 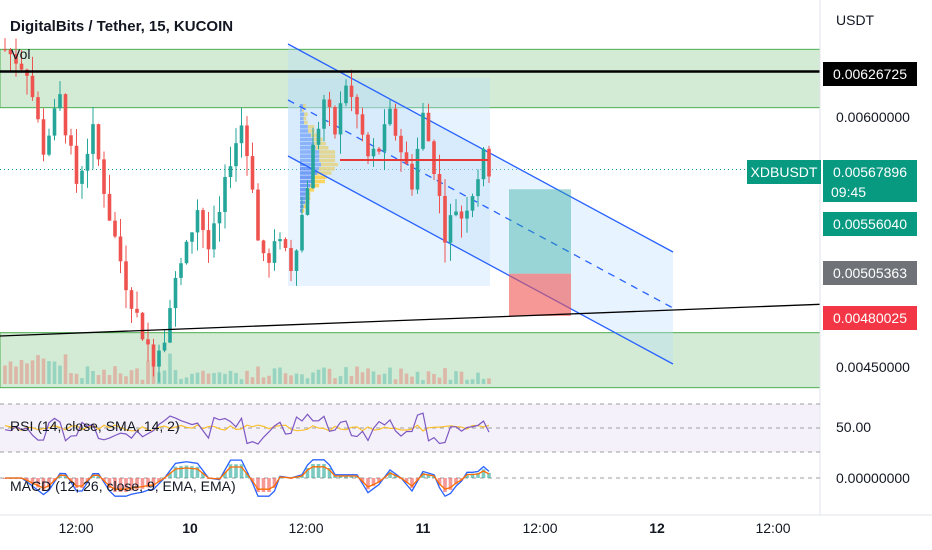 I want to click on currency-label: USDT, so click(x=855, y=20).